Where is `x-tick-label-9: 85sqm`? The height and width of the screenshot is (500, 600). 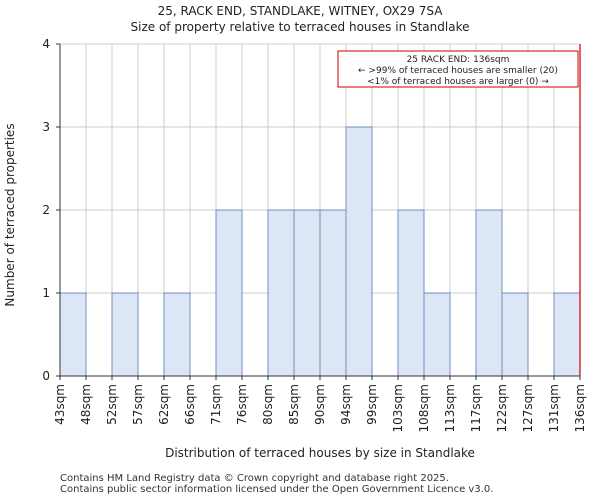 x-tick-label-9: 85sqm is located at coordinates (294, 404).